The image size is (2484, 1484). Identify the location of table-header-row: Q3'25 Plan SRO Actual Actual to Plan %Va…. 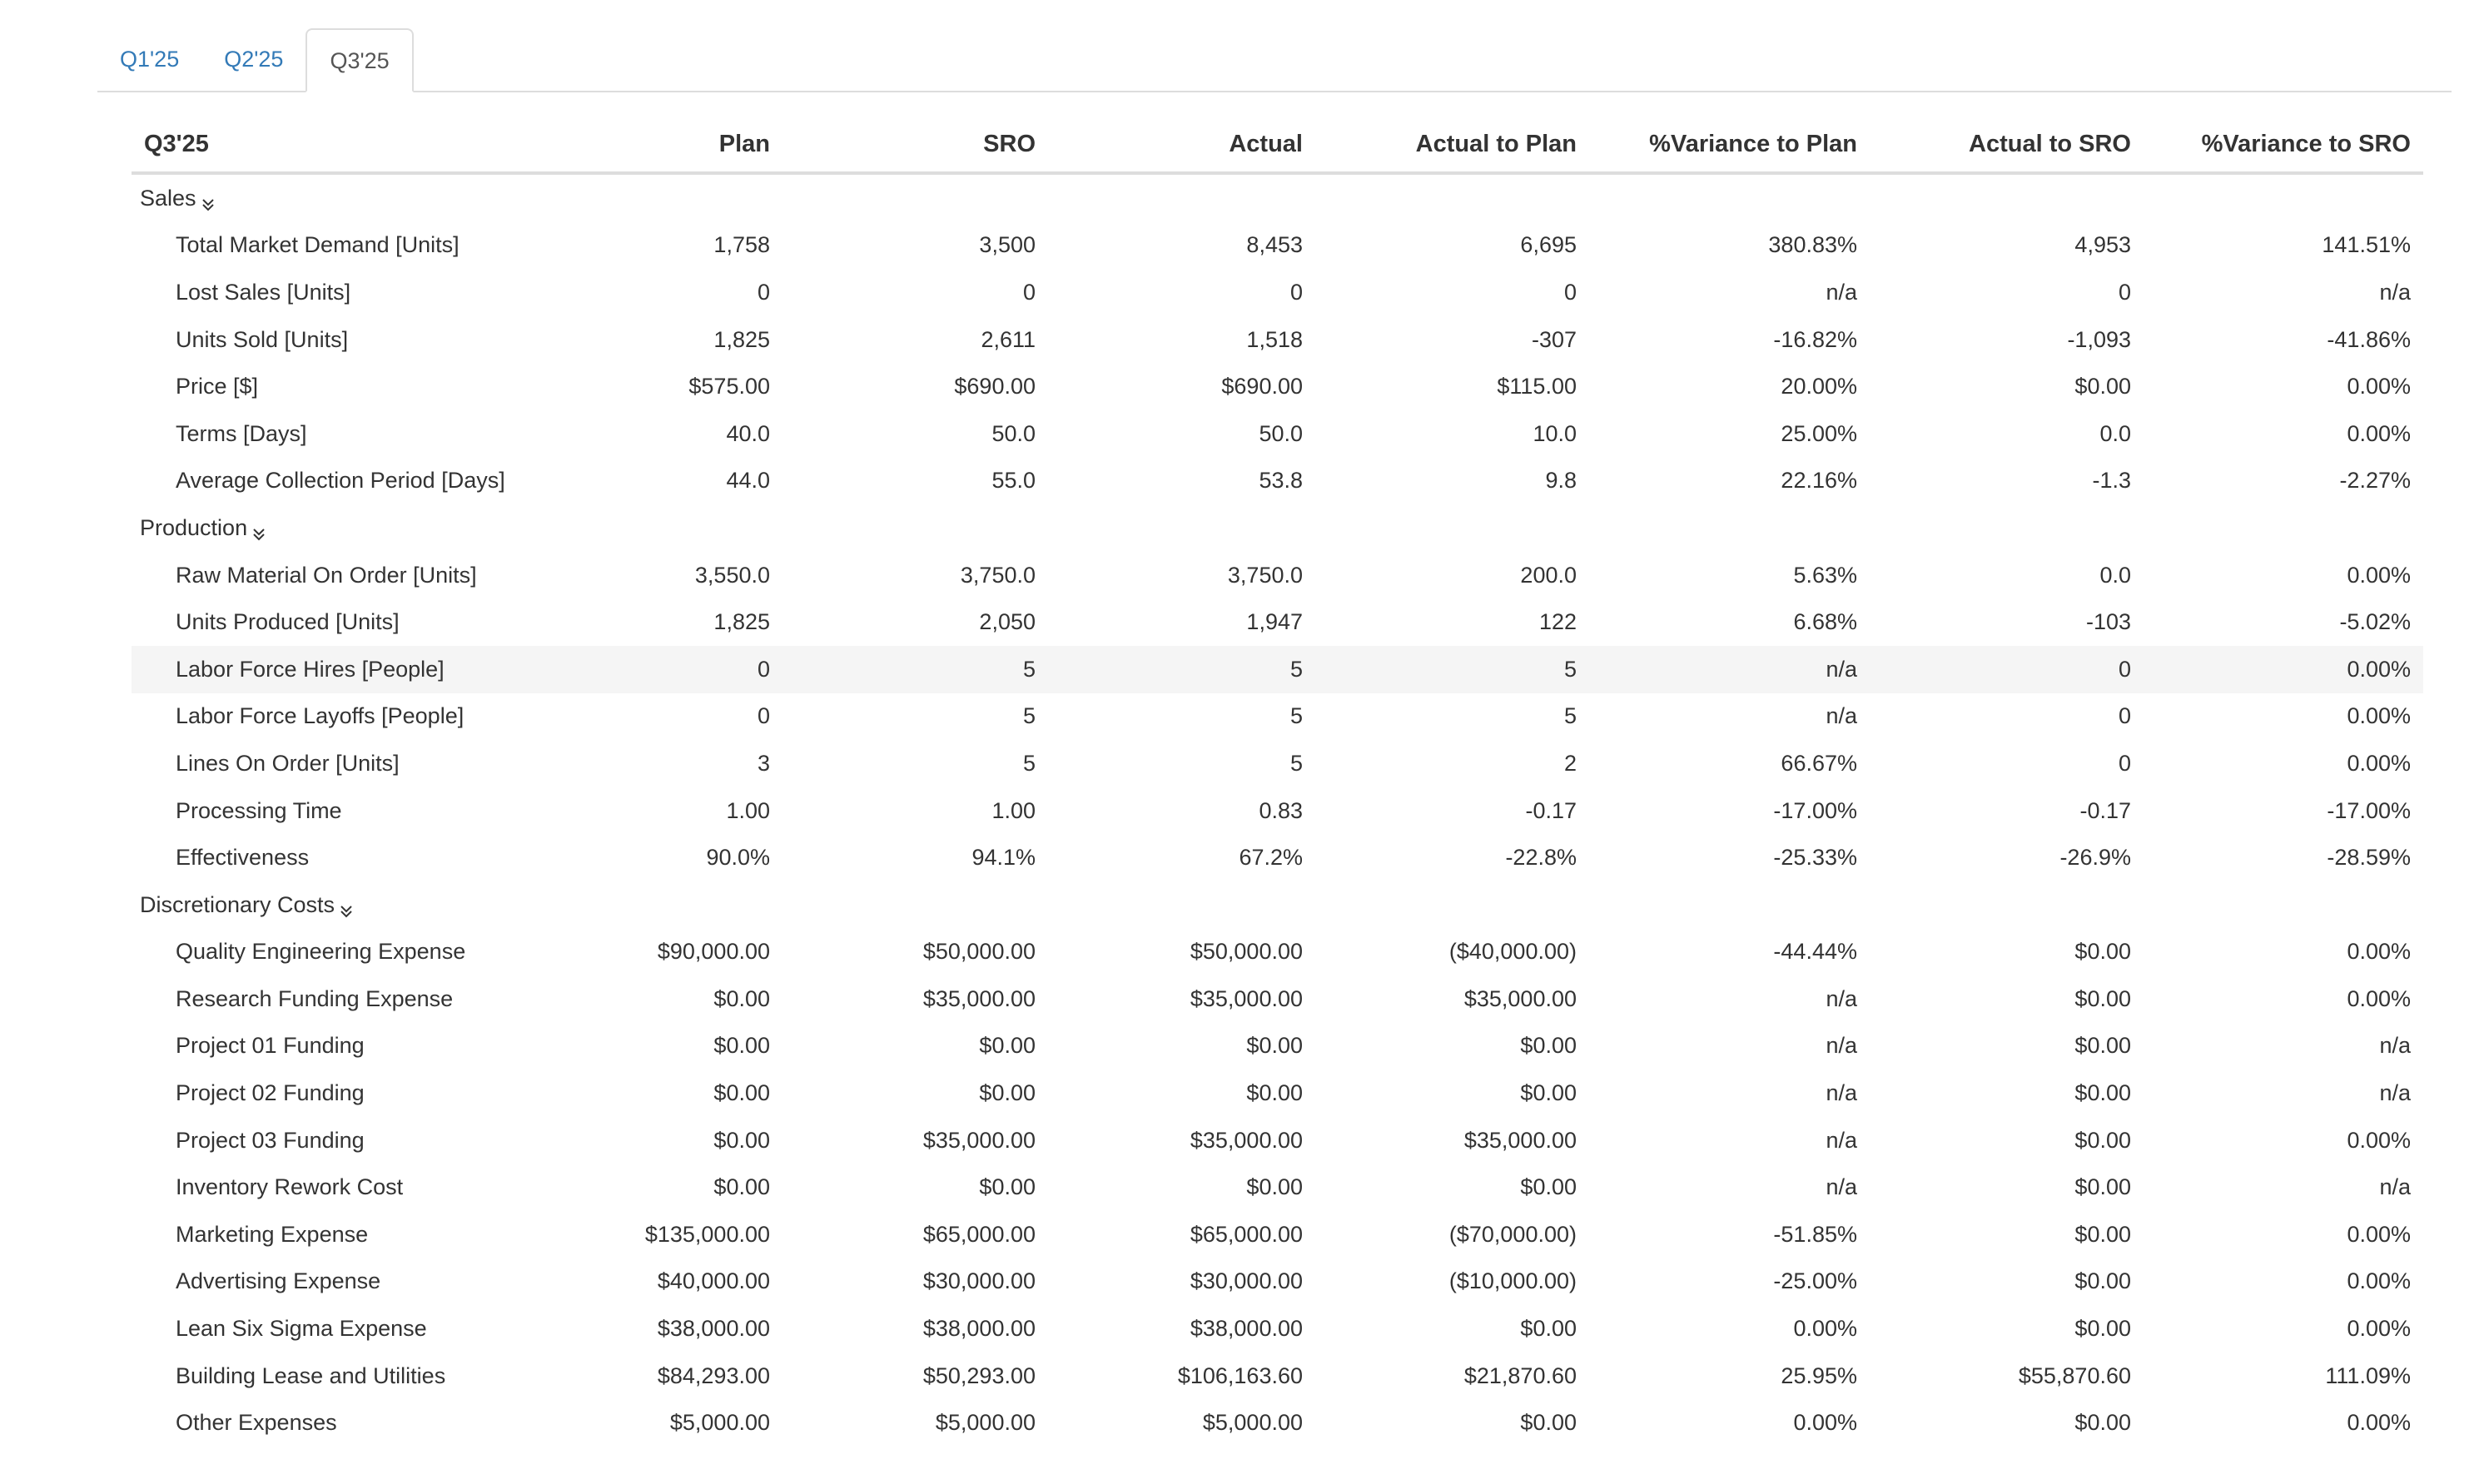
(1277, 146).